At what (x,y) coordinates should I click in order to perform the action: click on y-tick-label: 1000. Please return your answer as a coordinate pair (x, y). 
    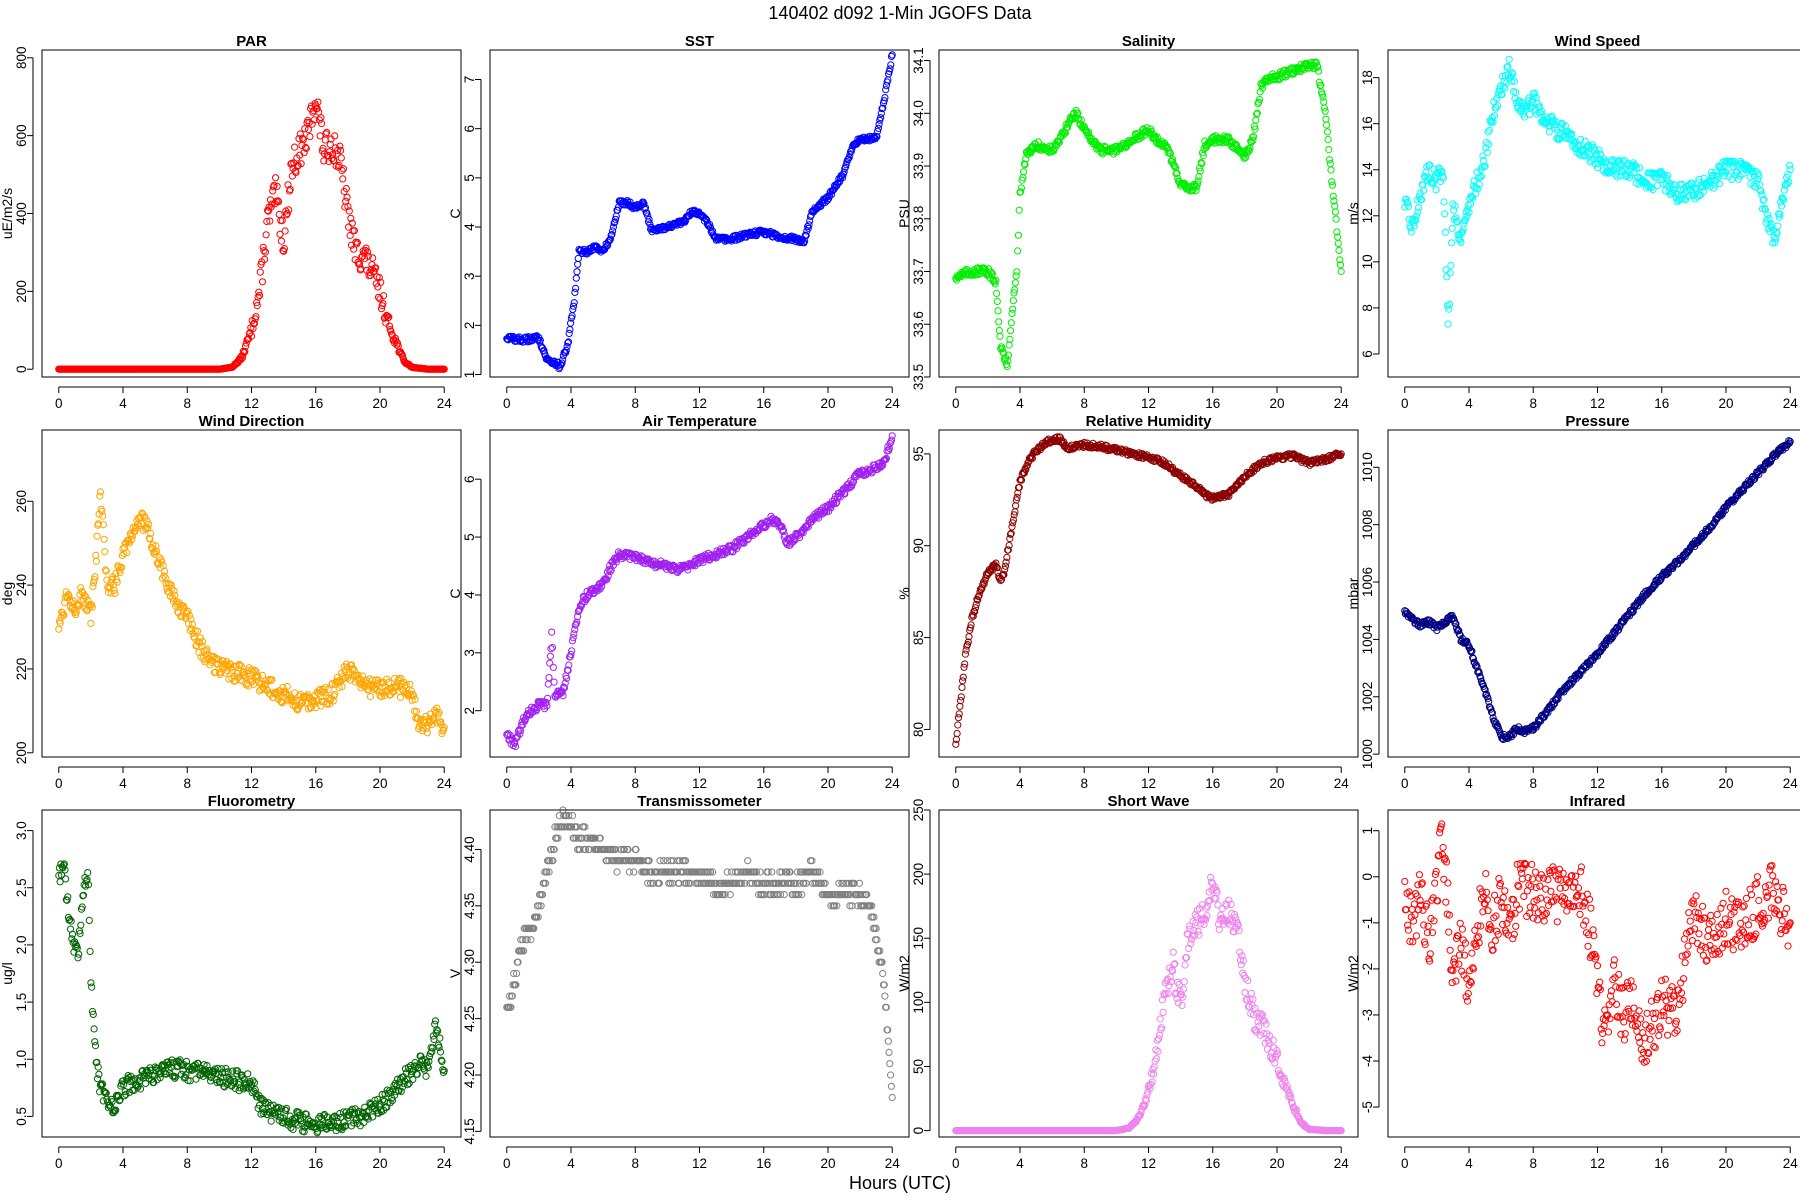
    Looking at the image, I should click on (1367, 754).